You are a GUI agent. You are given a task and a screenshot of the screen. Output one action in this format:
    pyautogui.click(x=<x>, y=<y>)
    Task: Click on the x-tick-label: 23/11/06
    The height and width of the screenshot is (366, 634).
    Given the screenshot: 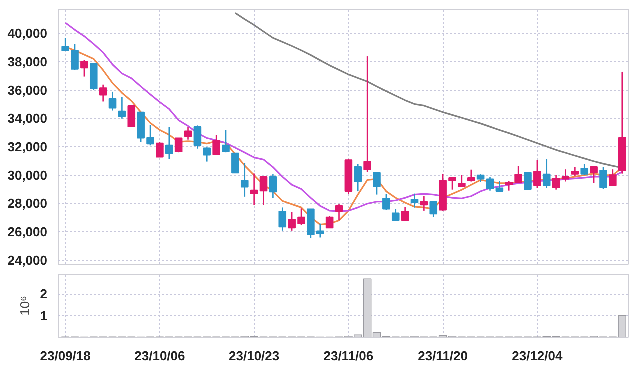 What is the action you would take?
    pyautogui.click(x=349, y=356)
    